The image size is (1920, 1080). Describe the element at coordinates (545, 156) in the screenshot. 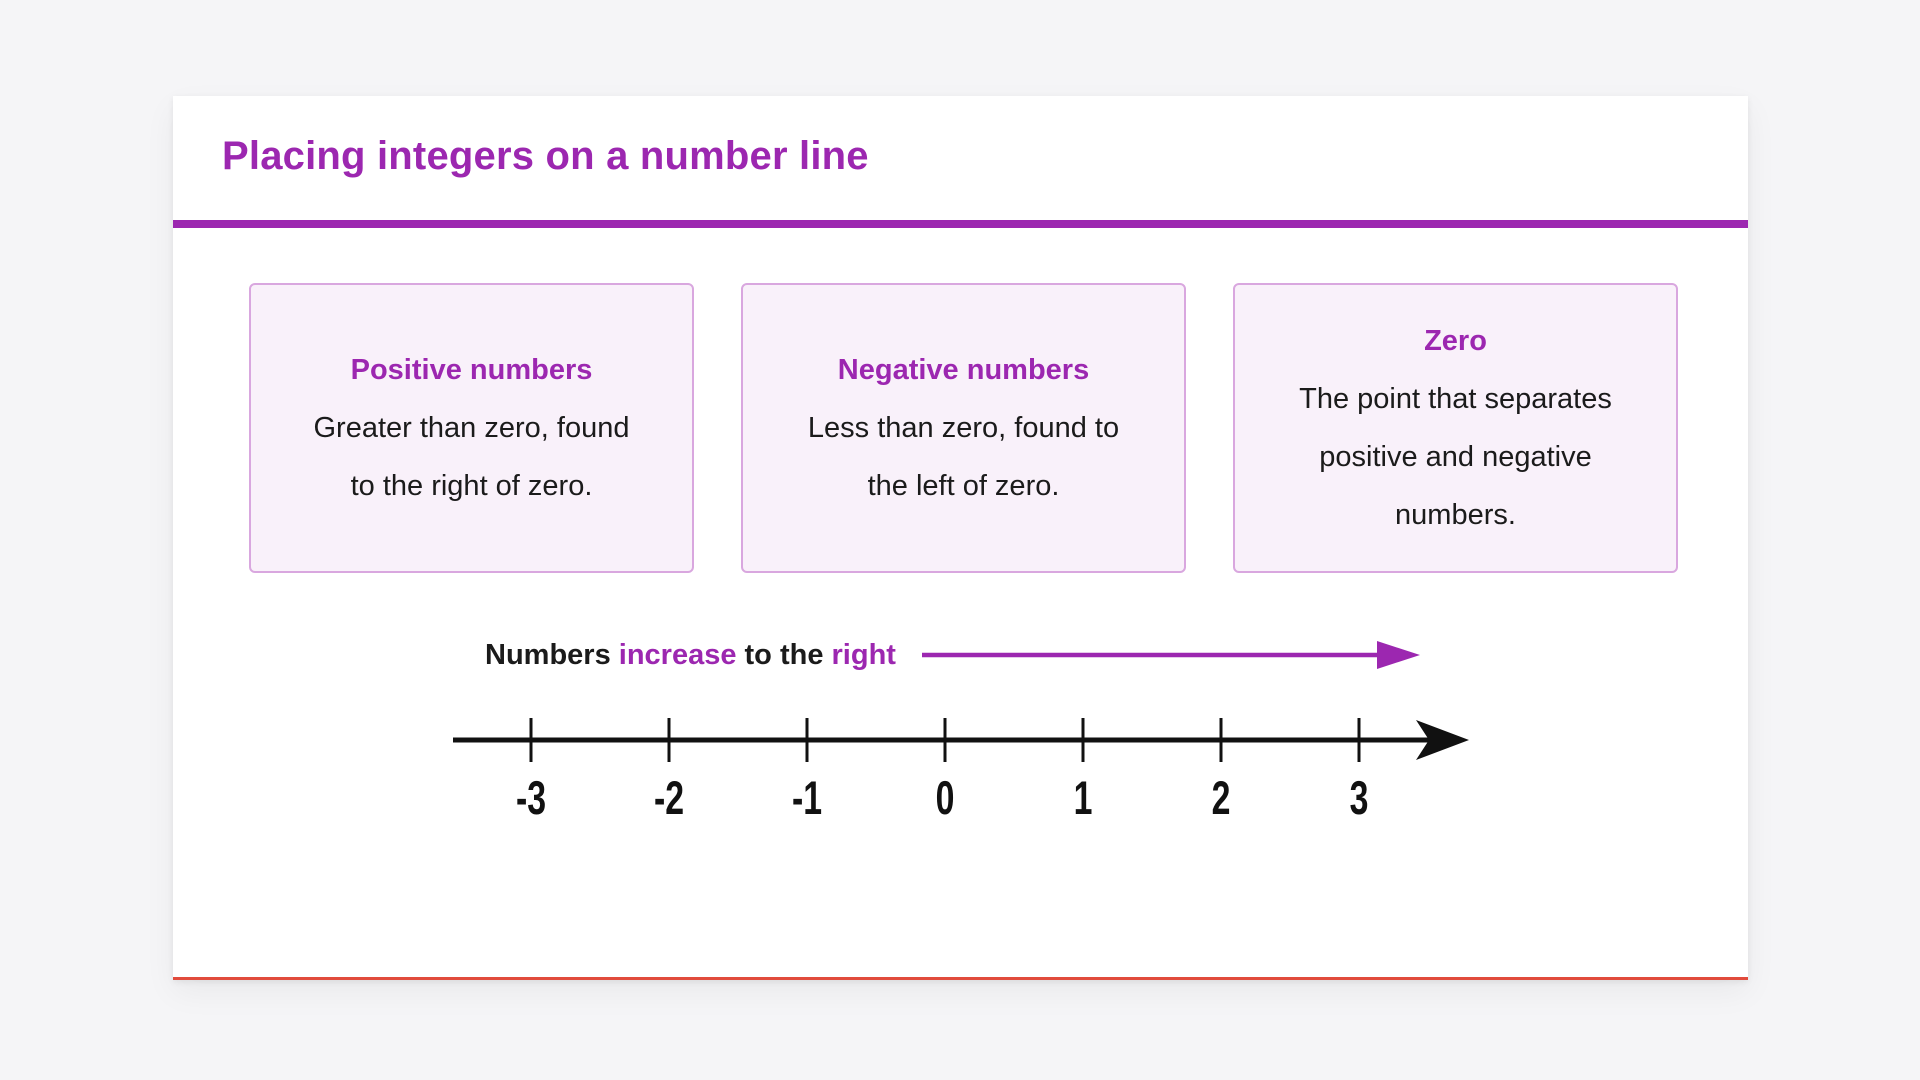

I see `page-title: Placing integers on a number line` at that location.